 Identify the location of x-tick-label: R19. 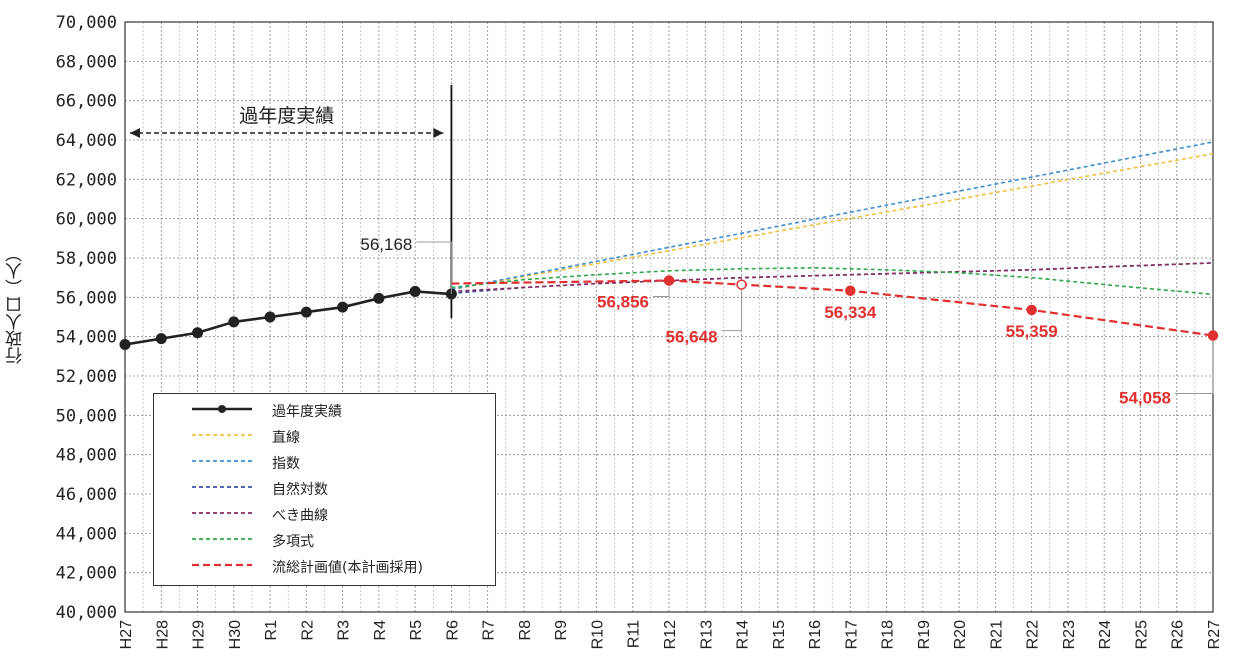
(924, 634).